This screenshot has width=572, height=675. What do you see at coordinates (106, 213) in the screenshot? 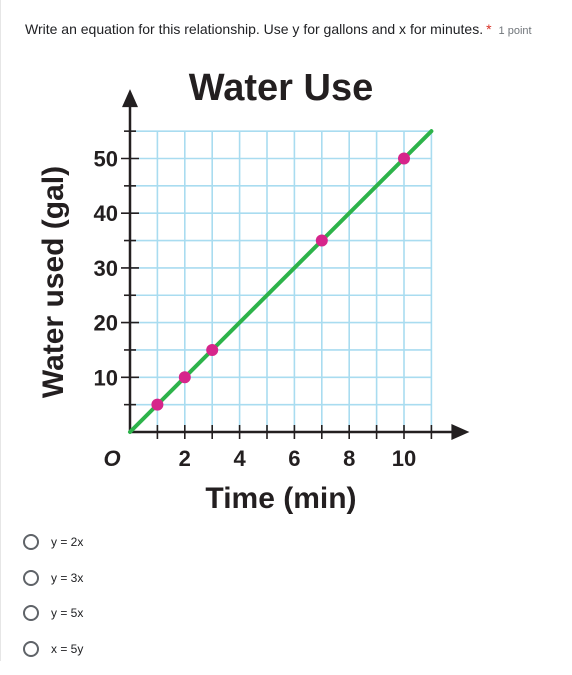
I see `y-tick-label: 40` at bounding box center [106, 213].